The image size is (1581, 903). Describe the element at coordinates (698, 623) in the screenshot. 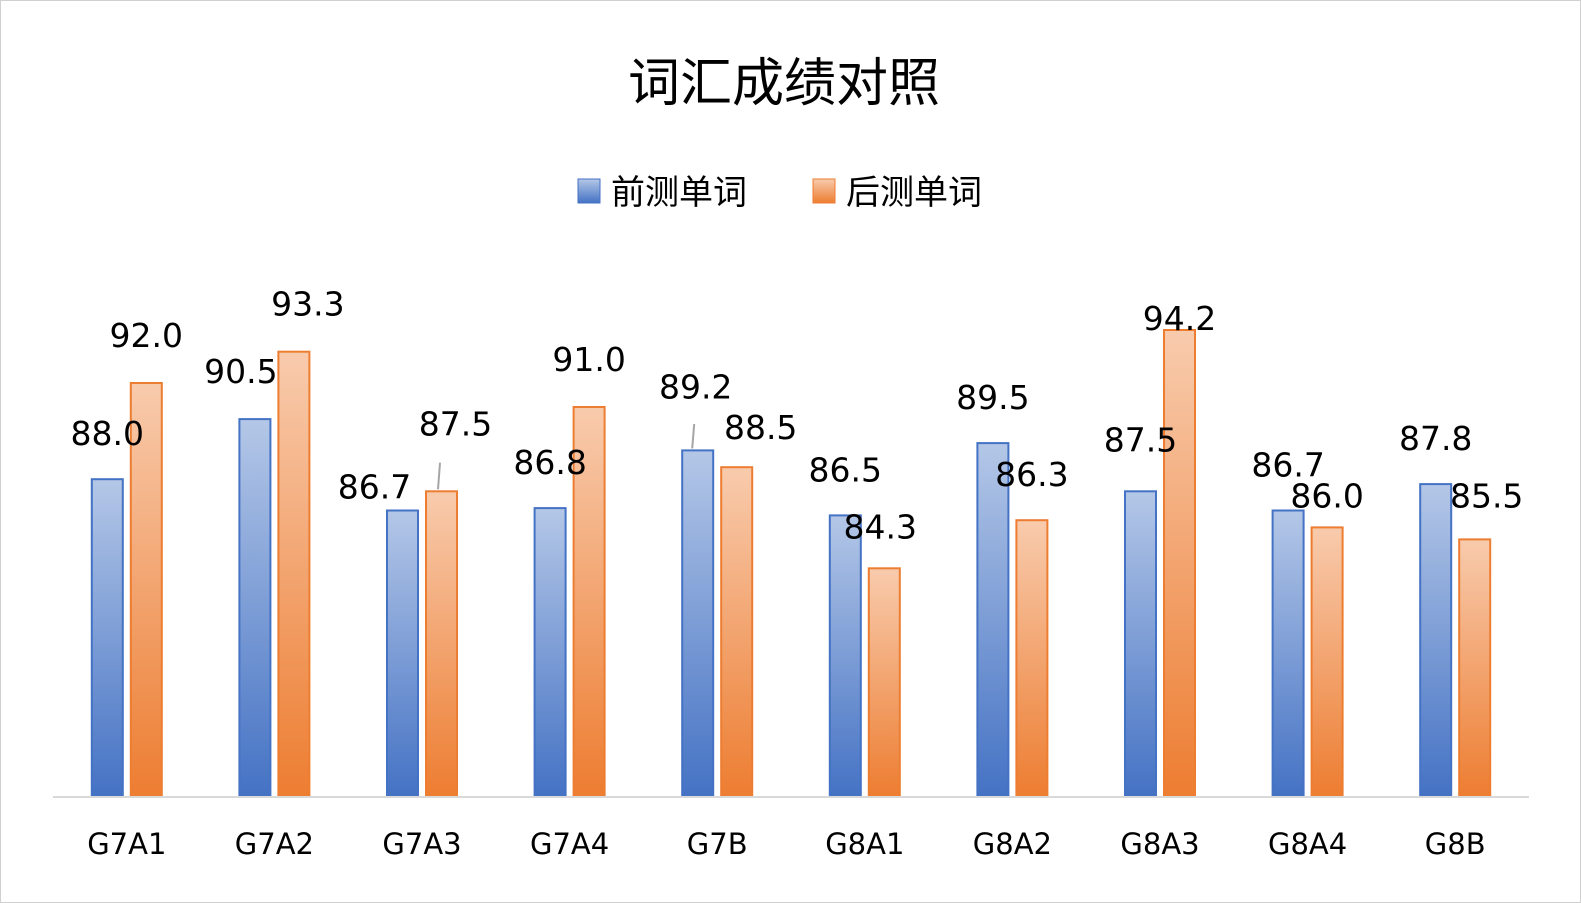

I see `bar-pre-test-g7b` at that location.